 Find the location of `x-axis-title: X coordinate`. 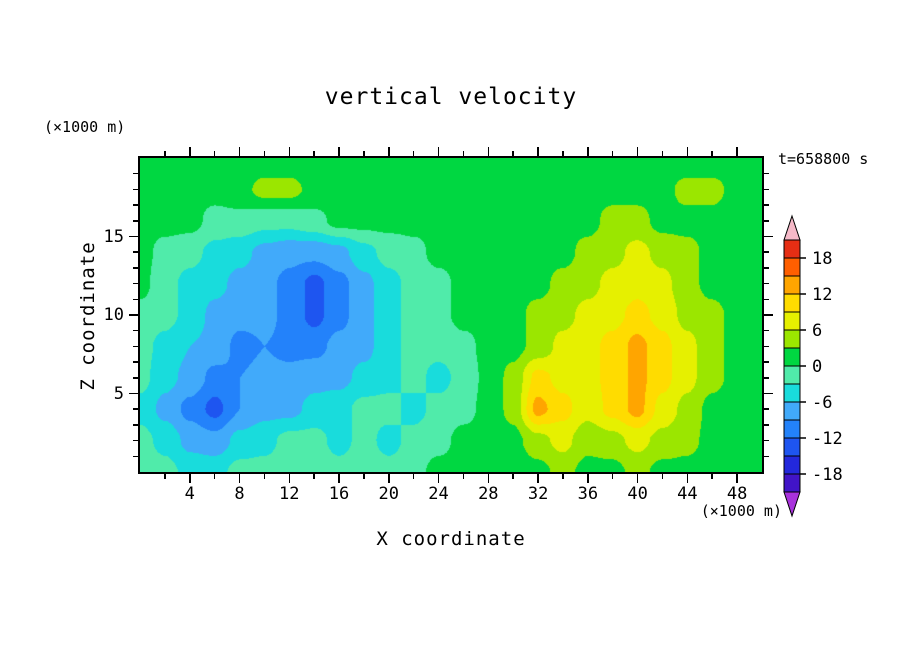

x-axis-title: X coordinate is located at coordinates (451, 539).